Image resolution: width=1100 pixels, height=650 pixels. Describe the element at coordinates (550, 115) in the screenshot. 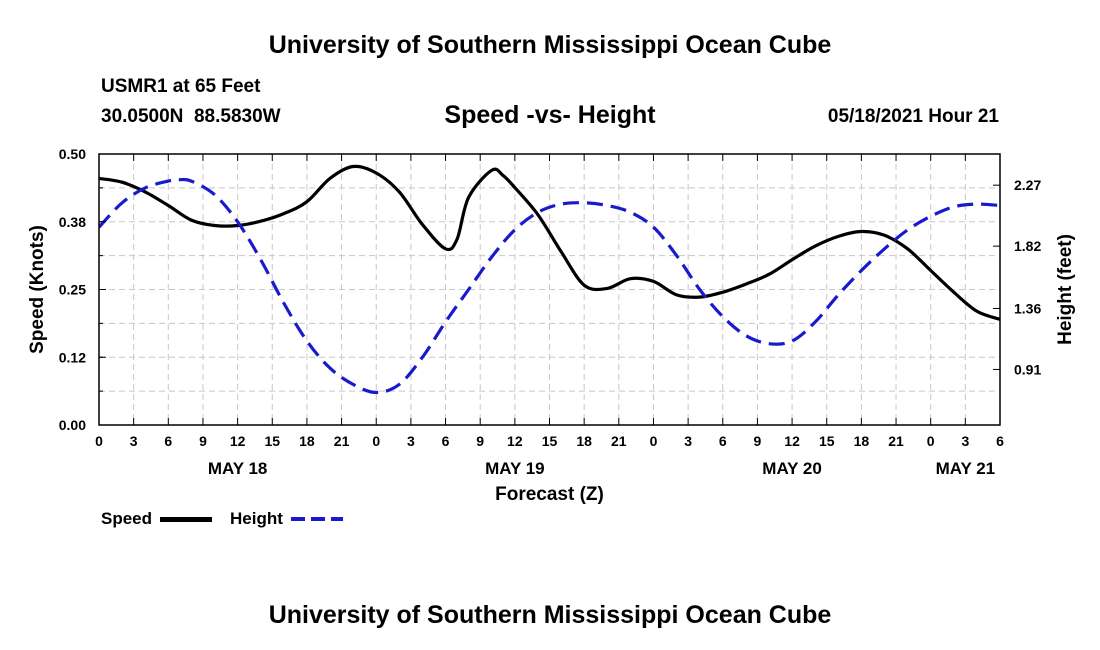

I see `chart-title: Speed -vs- Height` at that location.